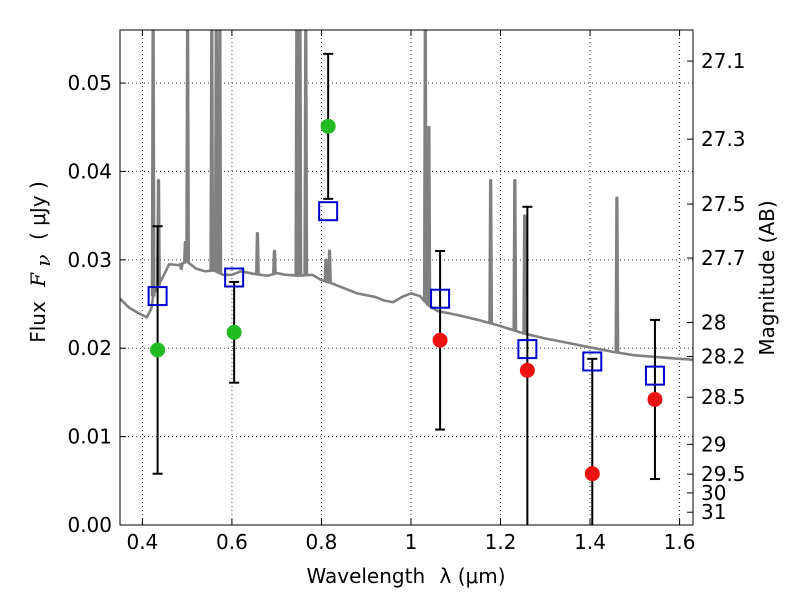 The image size is (800, 600). What do you see at coordinates (365, 576) in the screenshot?
I see `x-axis-label-text: Wavelength` at bounding box center [365, 576].